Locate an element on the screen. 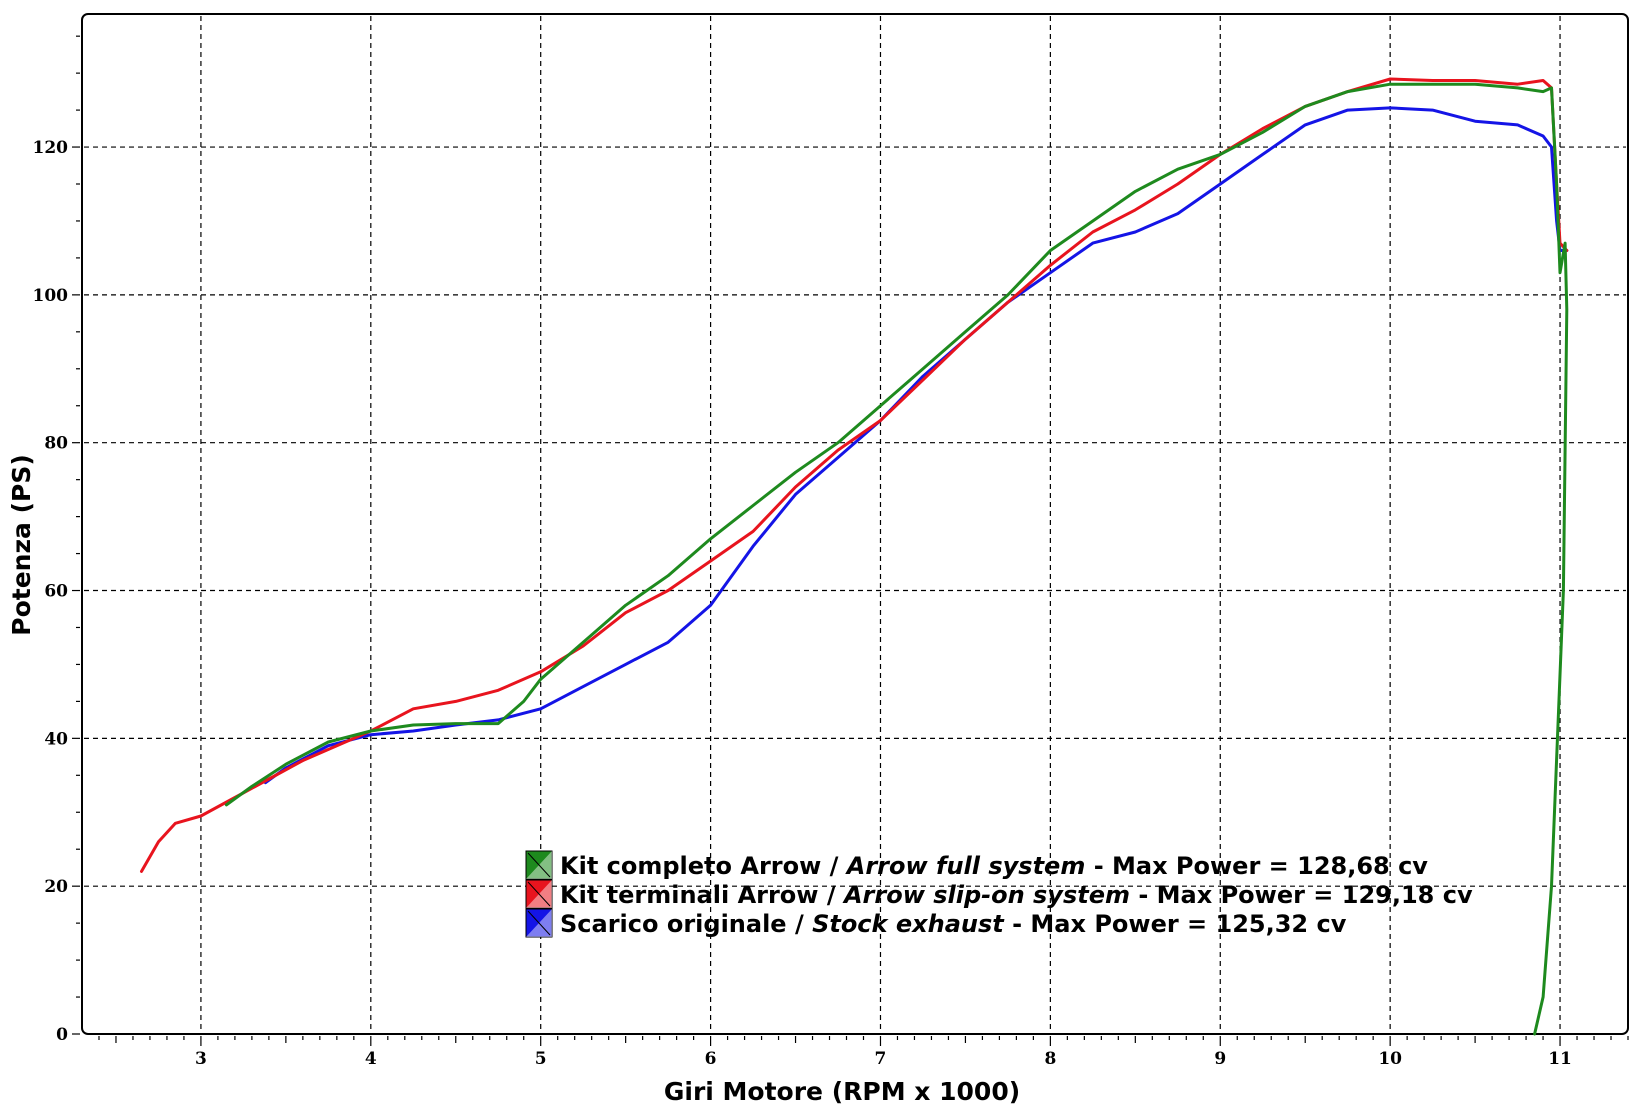 The width and height of the screenshot is (1643, 1106). x-tick-label: 9 is located at coordinates (1220, 1059).